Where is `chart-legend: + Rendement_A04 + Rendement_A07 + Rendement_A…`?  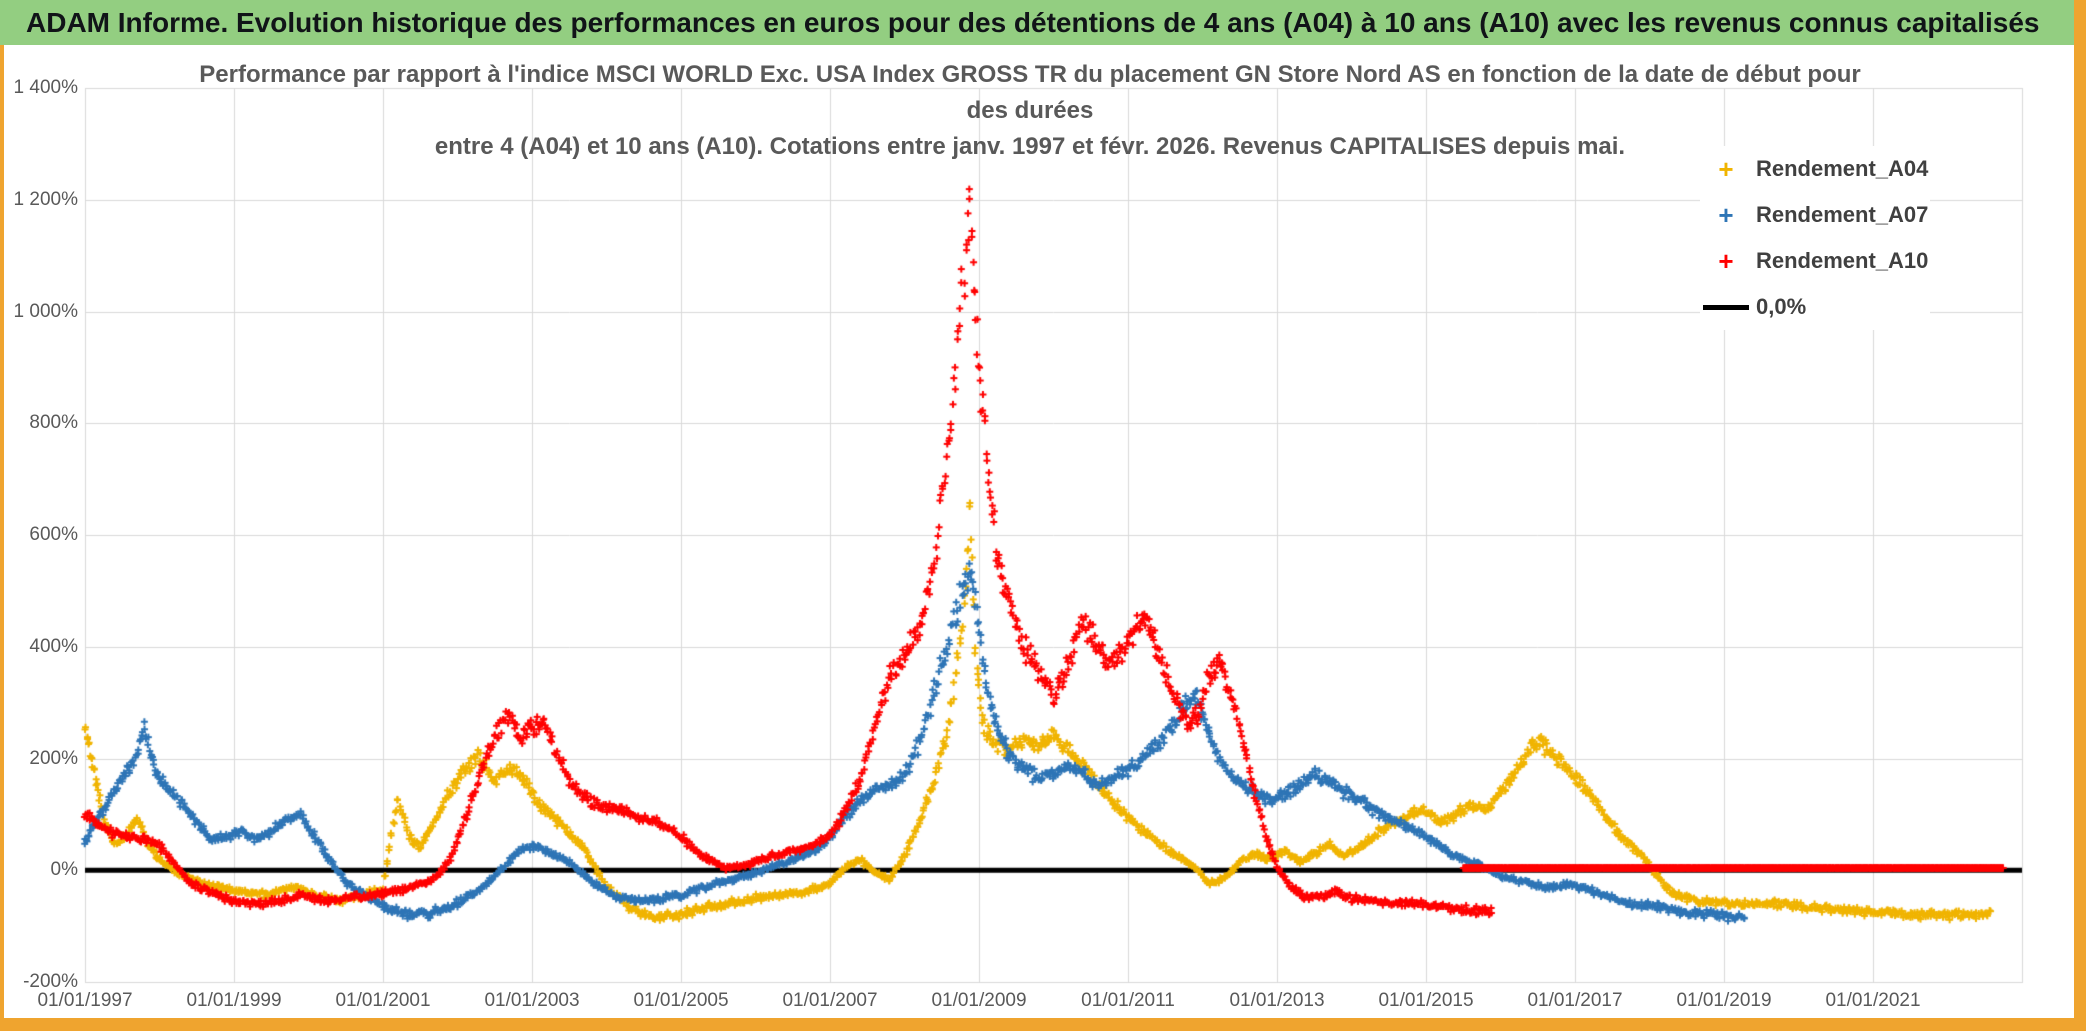 chart-legend: + Rendement_A04 + Rendement_A07 + Rendement_A… is located at coordinates (1815, 238).